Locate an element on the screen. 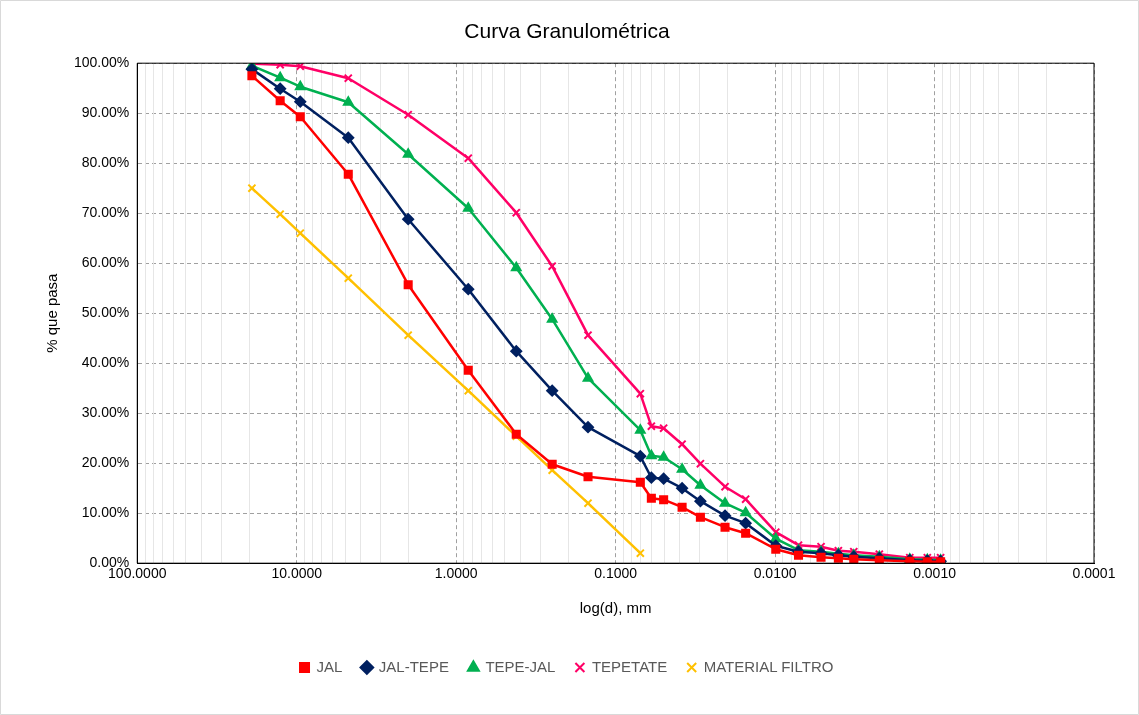 The height and width of the screenshot is (715, 1139). y-tick-label: 10.00% is located at coordinates (105, 512).